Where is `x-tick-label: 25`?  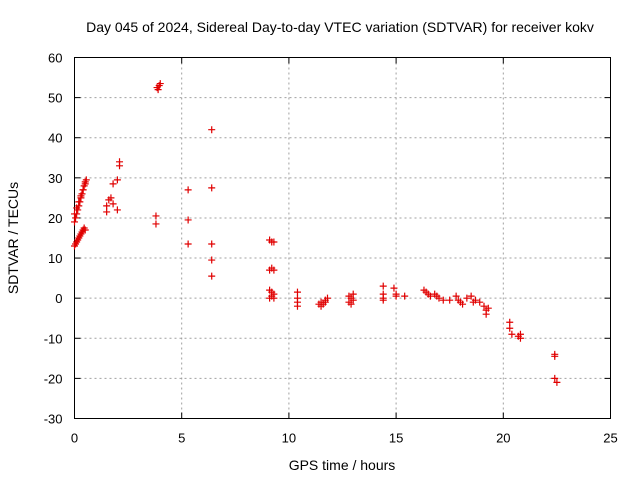
x-tick-label: 25 is located at coordinates (610, 438).